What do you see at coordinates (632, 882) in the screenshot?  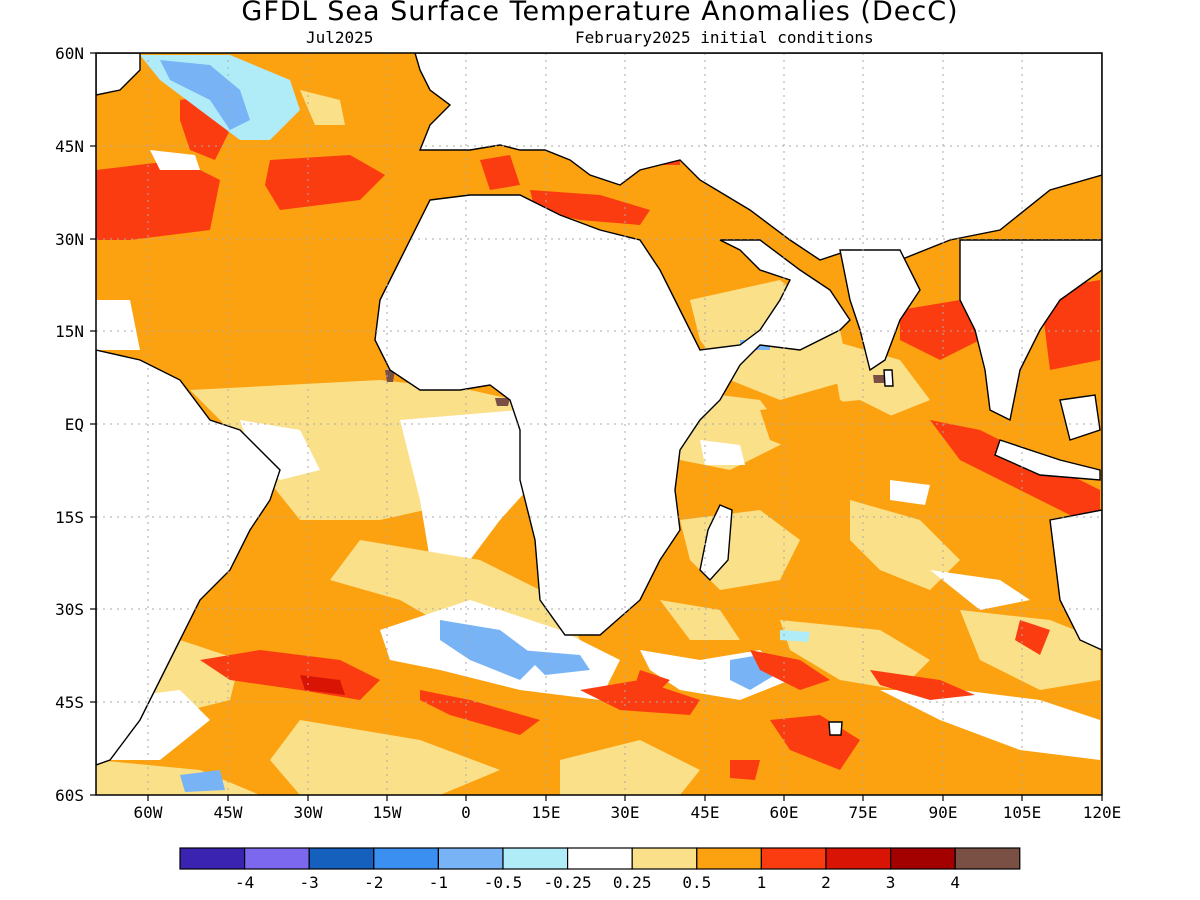 I see `colorbar-tick-label: 0.25` at bounding box center [632, 882].